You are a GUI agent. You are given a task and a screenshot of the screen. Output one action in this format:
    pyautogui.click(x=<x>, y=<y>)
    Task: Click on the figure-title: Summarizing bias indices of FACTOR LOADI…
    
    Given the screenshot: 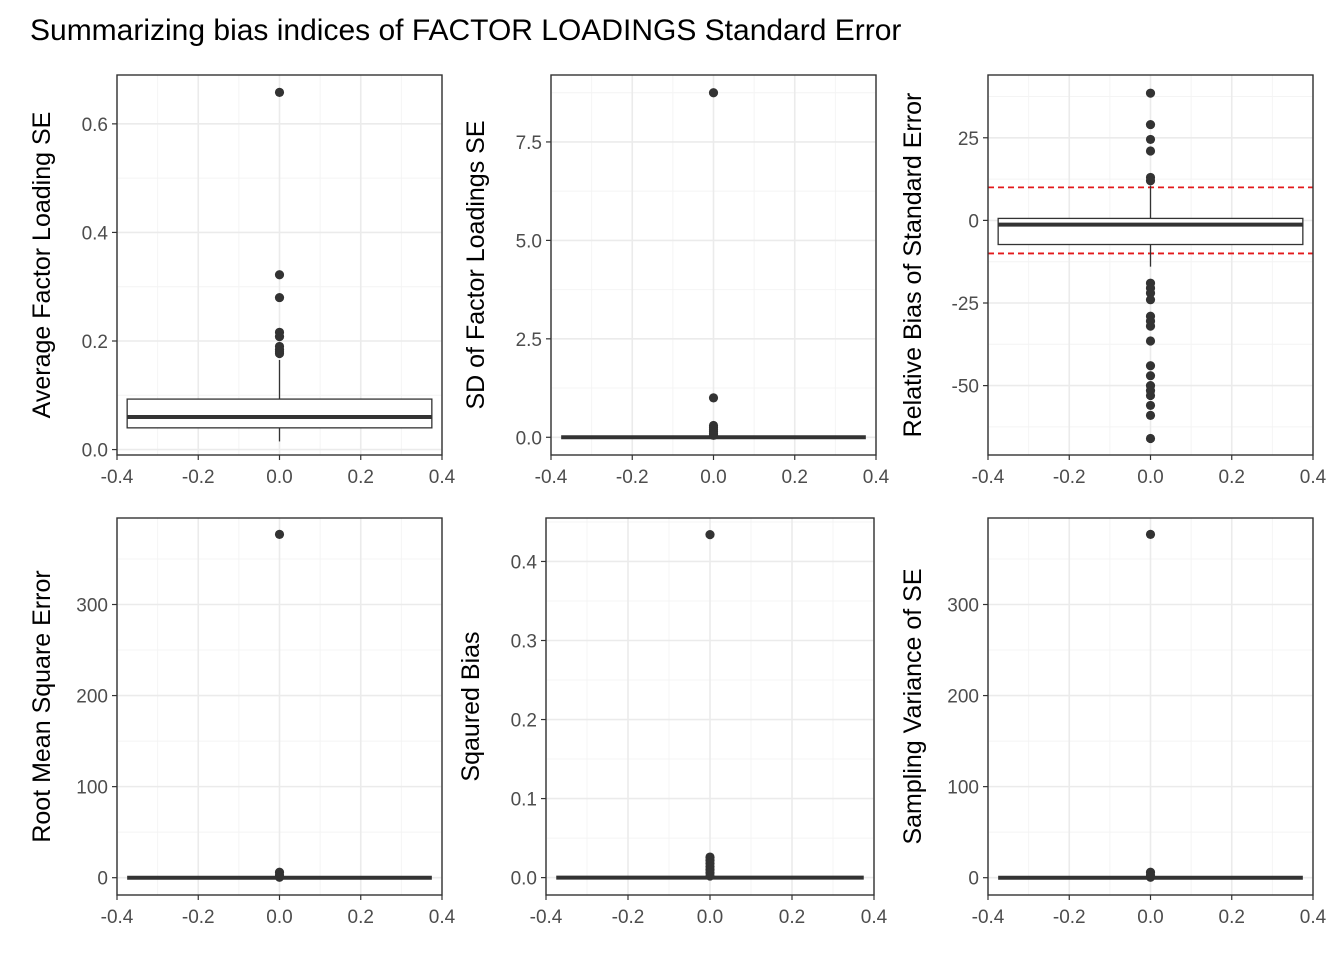 What is the action you would take?
    pyautogui.click(x=465, y=30)
    